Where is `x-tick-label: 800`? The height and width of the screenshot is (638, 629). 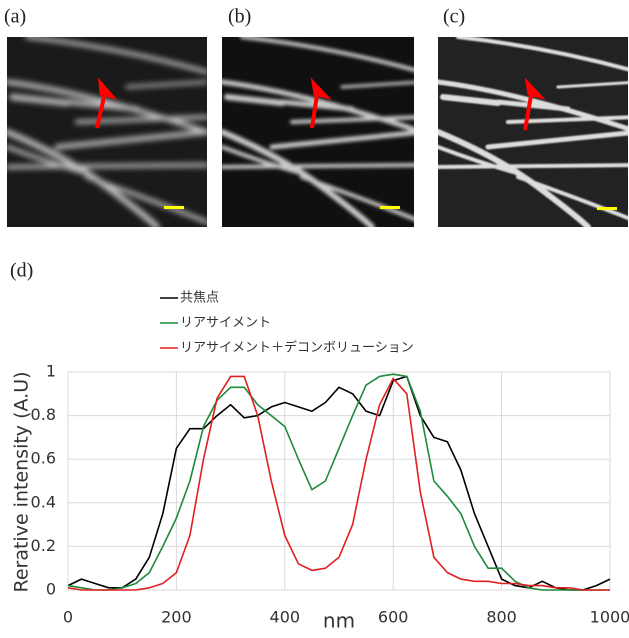
x-tick-label: 800 is located at coordinates (501, 617).